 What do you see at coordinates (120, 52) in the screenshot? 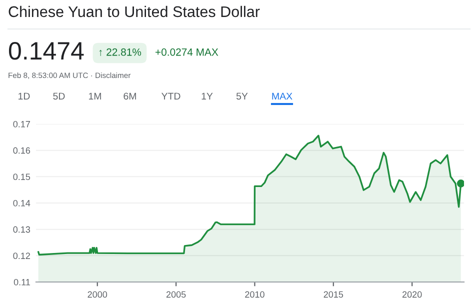
I see `text: ↑ 22.81%` at bounding box center [120, 52].